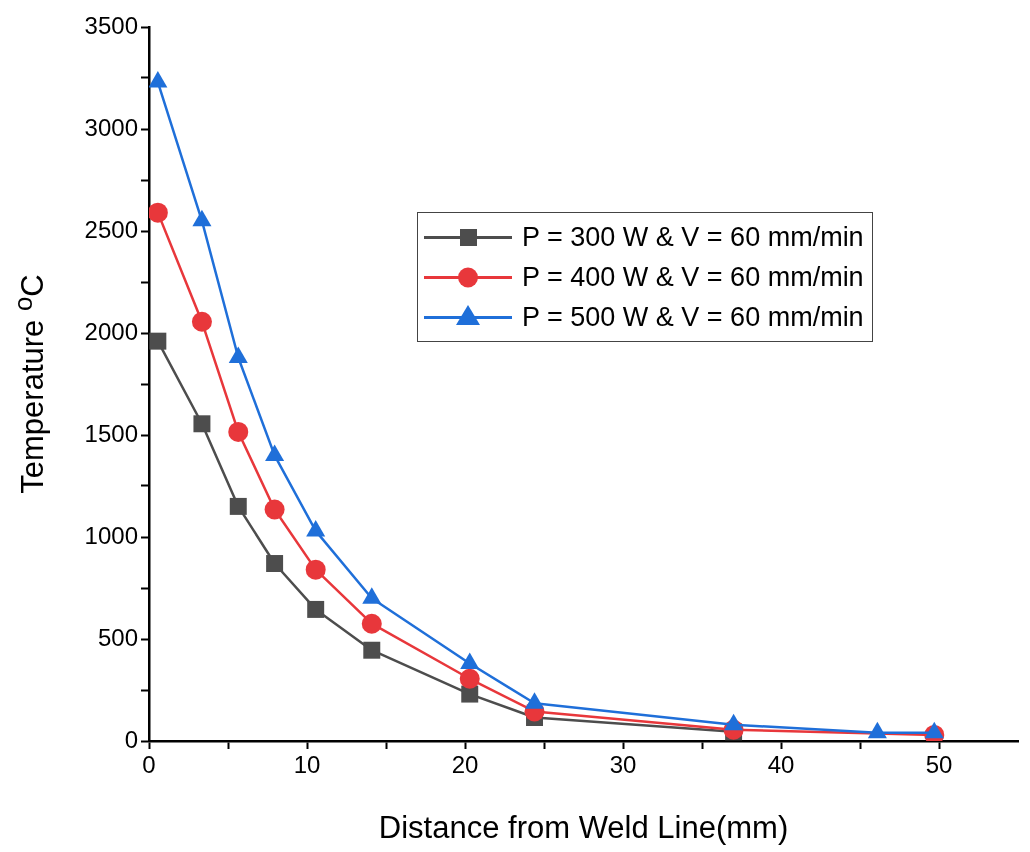 The width and height of the screenshot is (1030, 852). I want to click on x-axis-title: Distance from Weld Line(mm), so click(583, 827).